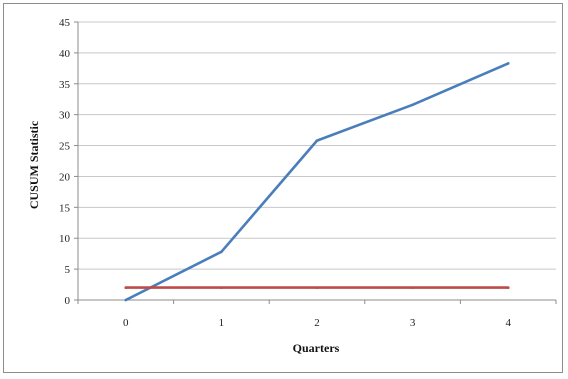 The height and width of the screenshot is (379, 568). Describe the element at coordinates (126, 323) in the screenshot. I see `x-tick-label-0: 0` at that location.